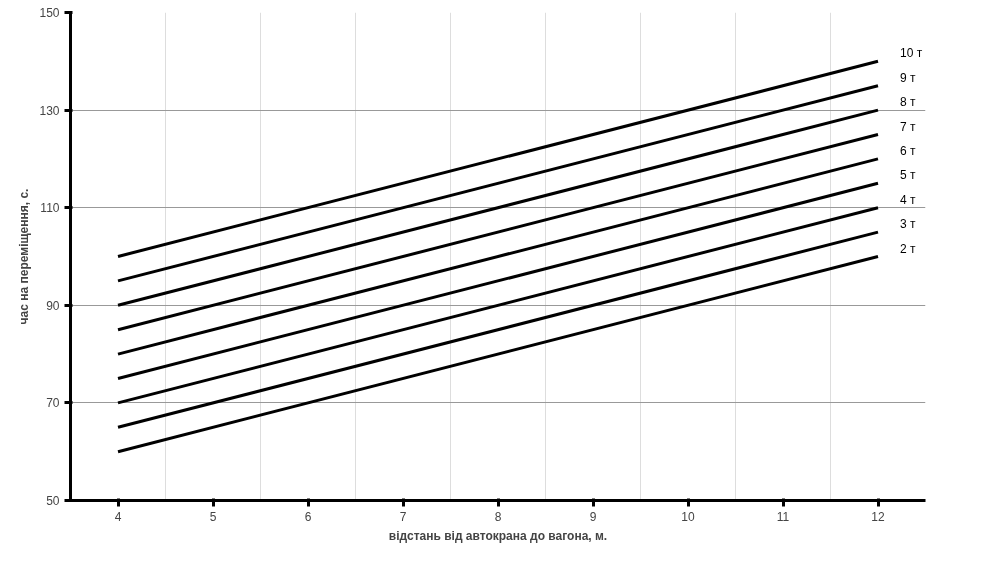  Describe the element at coordinates (50, 208) in the screenshot. I see `y-tick-label: 110` at that location.